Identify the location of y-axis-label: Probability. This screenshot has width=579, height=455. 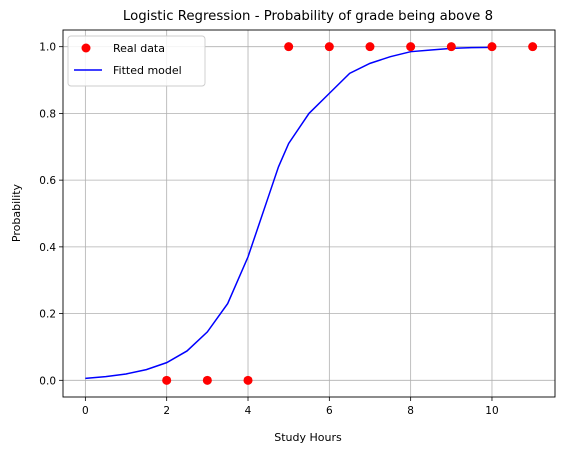
(16, 212).